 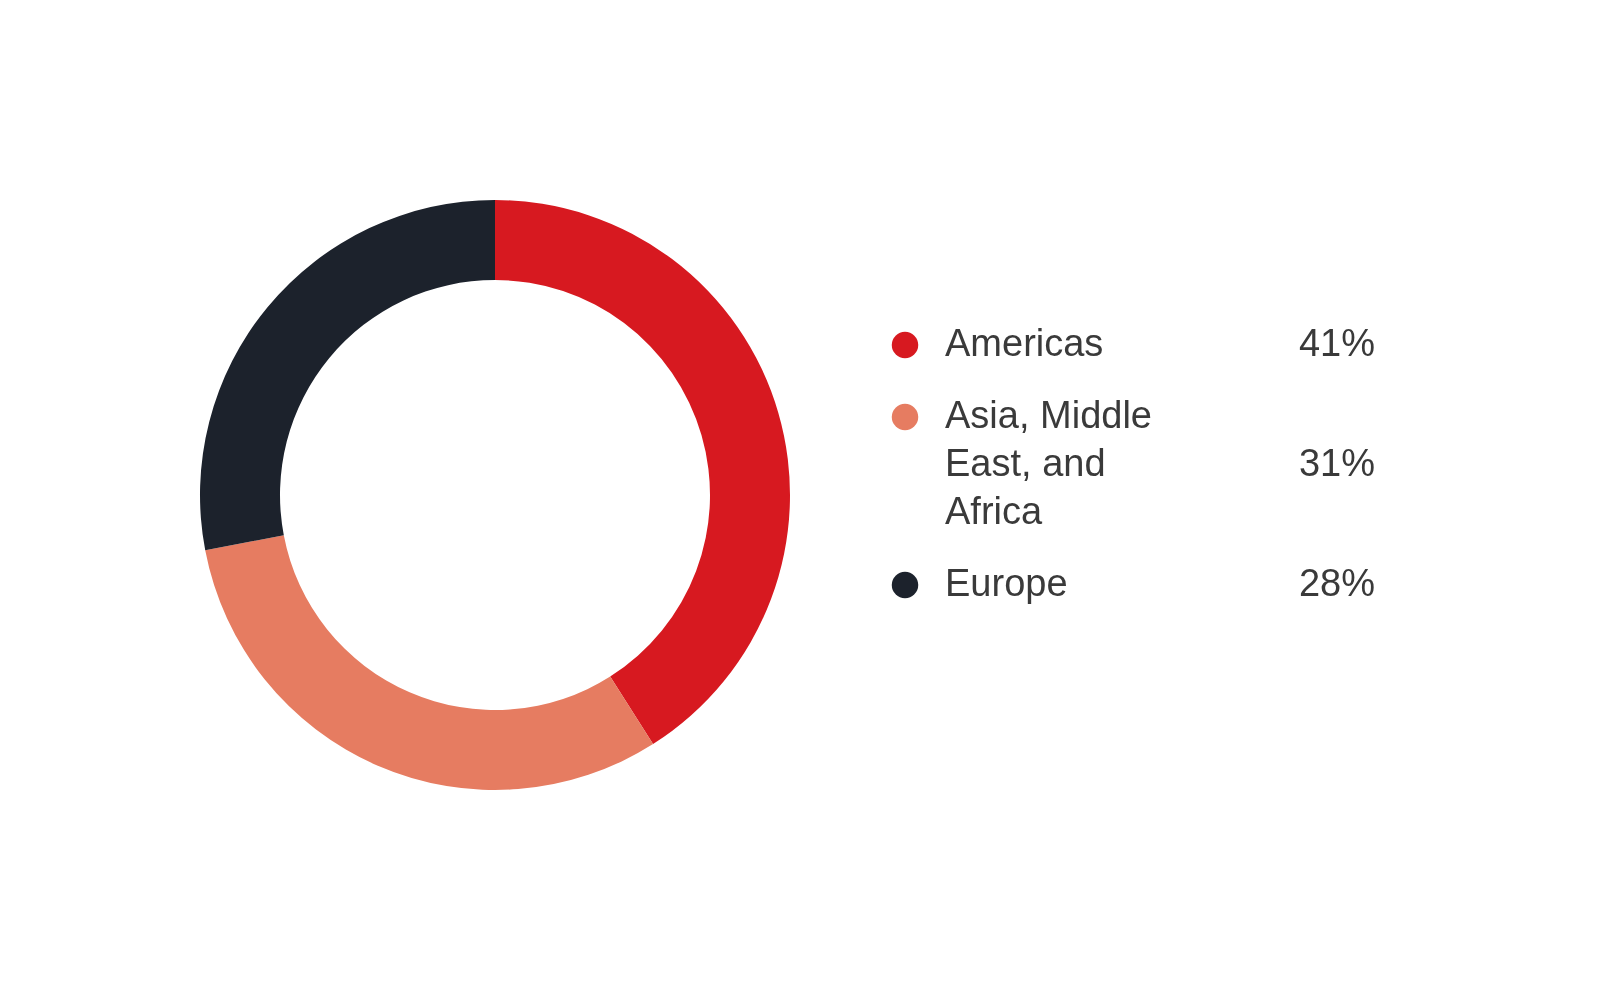 I want to click on legend-label: Asia, Middle East, and Africa, so click(x=1048, y=463).